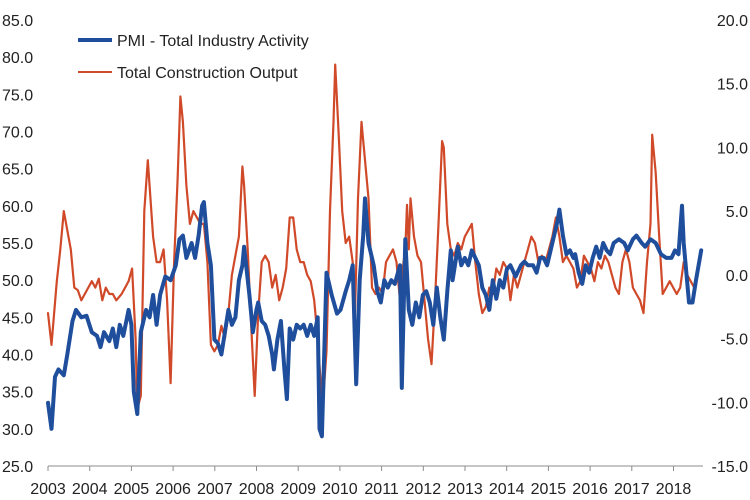 The width and height of the screenshot is (750, 500). I want to click on y-right-tick-label: 10.0, so click(732, 148).